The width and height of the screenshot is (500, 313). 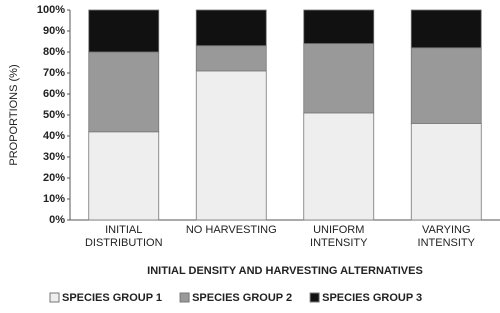 I want to click on x-tick-label: NO HARVESTING, so click(x=231, y=230).